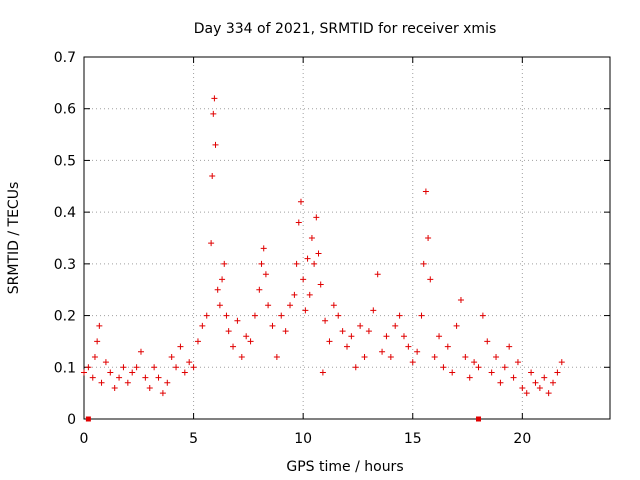 This screenshot has height=480, width=640. What do you see at coordinates (65, 317) in the screenshot?
I see `y-tick-label: 0.2` at bounding box center [65, 317].